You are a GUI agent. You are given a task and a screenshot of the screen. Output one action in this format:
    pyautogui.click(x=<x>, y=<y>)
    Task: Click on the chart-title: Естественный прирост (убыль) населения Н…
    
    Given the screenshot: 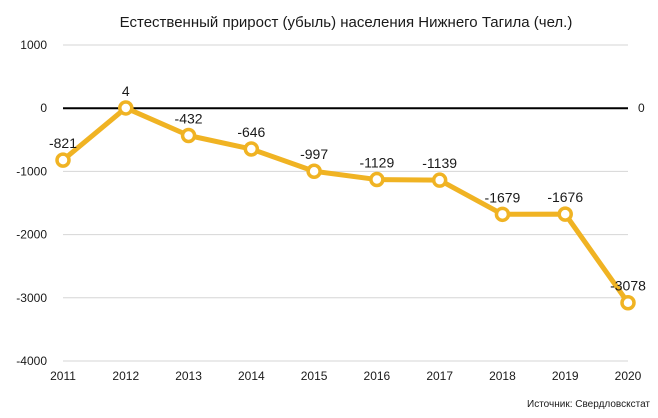 What is the action you would take?
    pyautogui.click(x=346, y=22)
    